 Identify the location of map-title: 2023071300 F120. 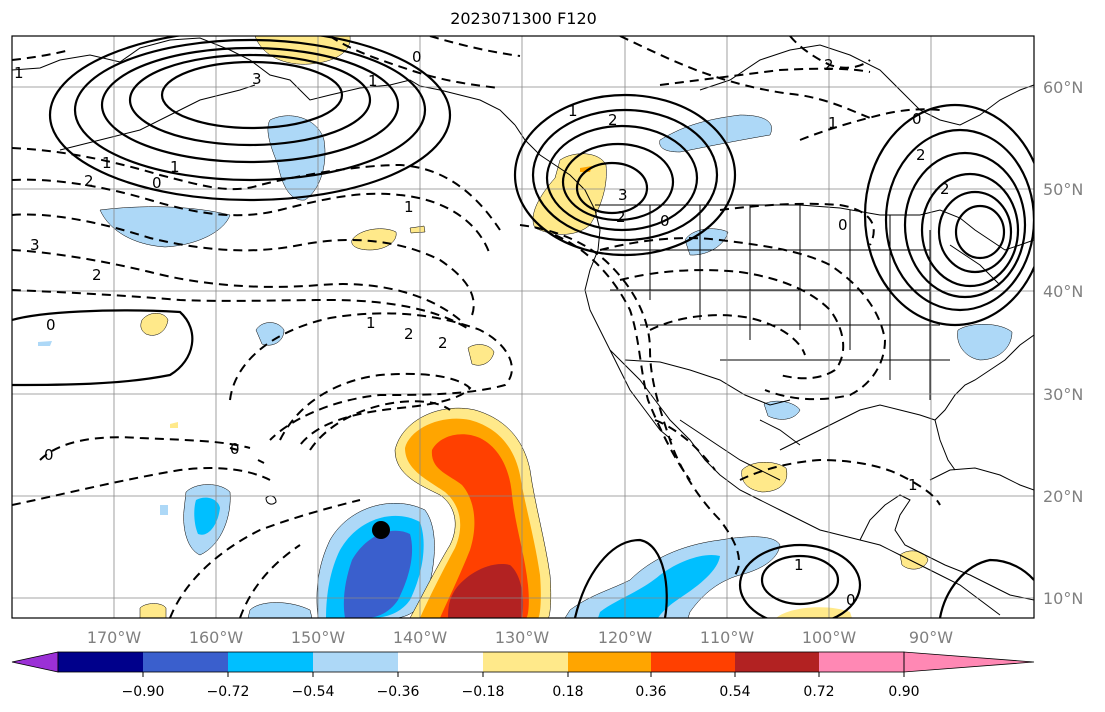
(523, 18).